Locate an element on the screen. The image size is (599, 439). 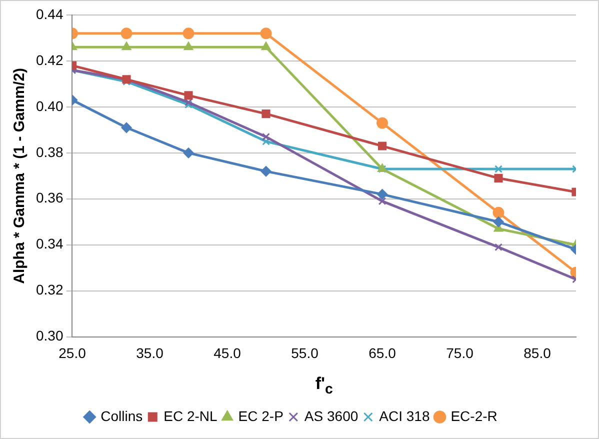
x-tick-label: 65.0 is located at coordinates (382, 353).